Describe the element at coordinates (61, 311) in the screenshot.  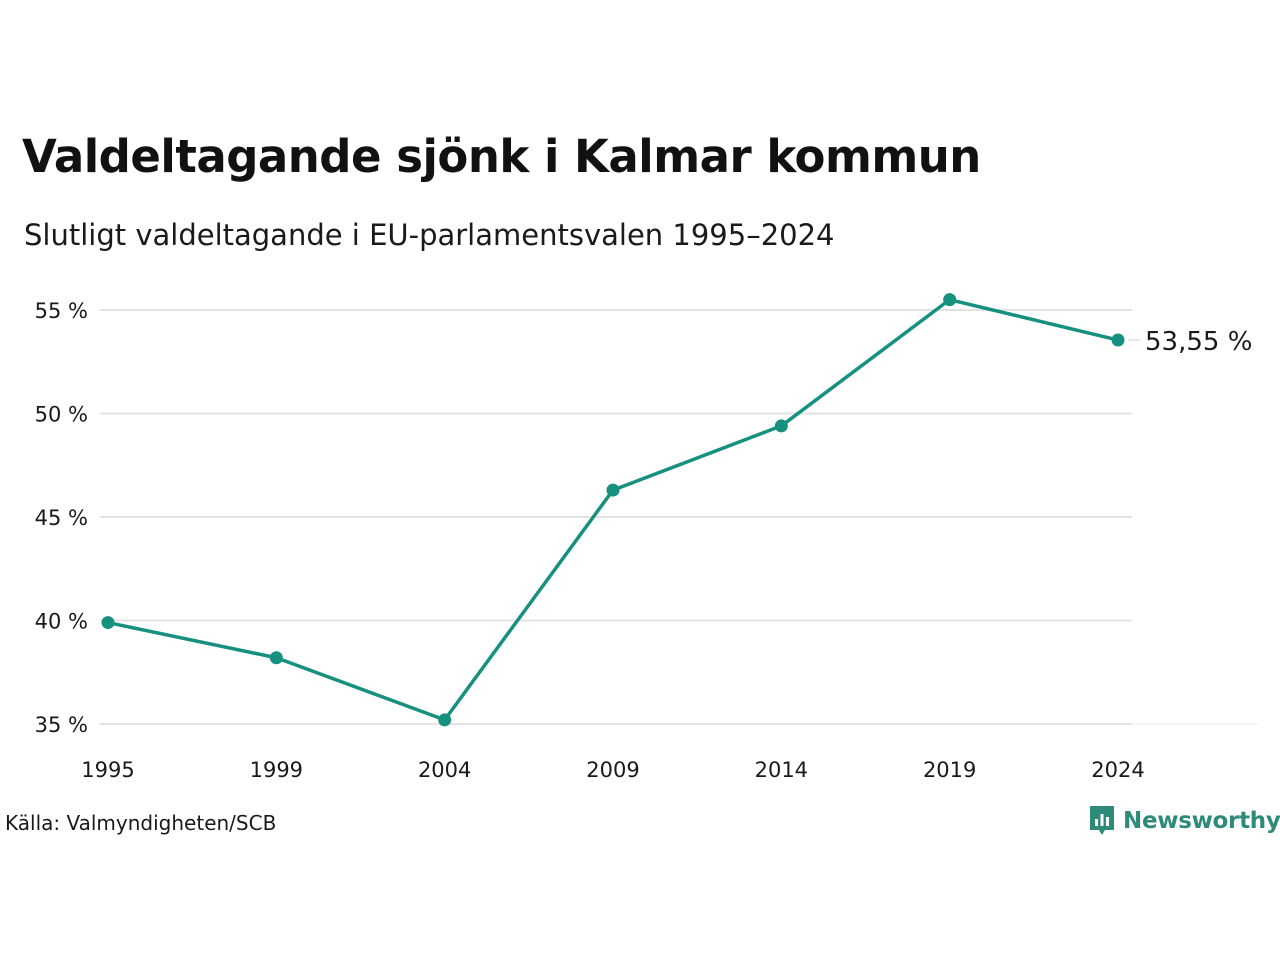
I see `y-tick-label: 55 %` at that location.